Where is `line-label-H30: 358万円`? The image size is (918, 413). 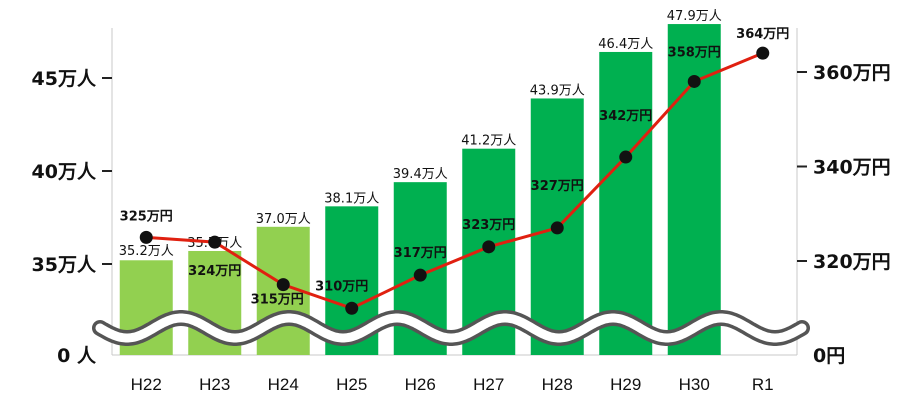
line-label-H30: 358万円 is located at coordinates (694, 52).